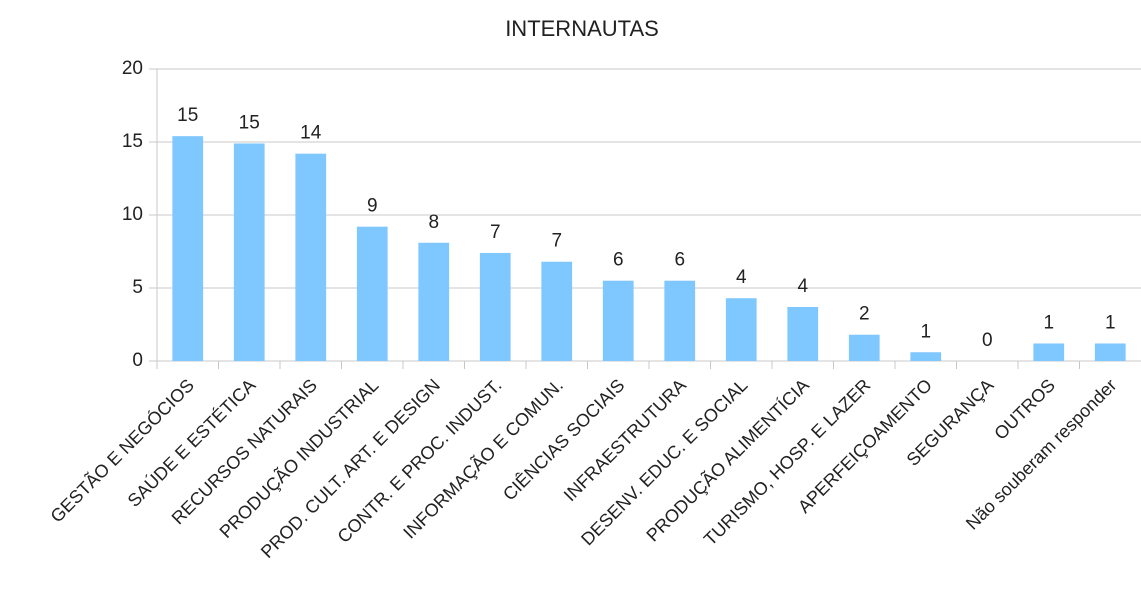 The width and height of the screenshot is (1141, 615). I want to click on value-label: 2, so click(864, 314).